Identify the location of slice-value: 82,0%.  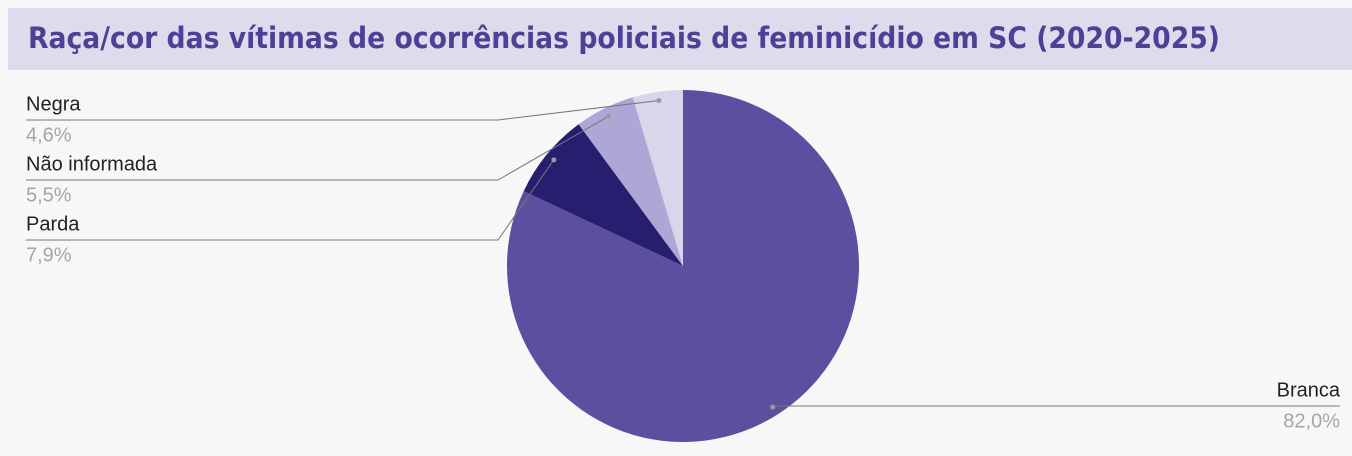
(1311, 421).